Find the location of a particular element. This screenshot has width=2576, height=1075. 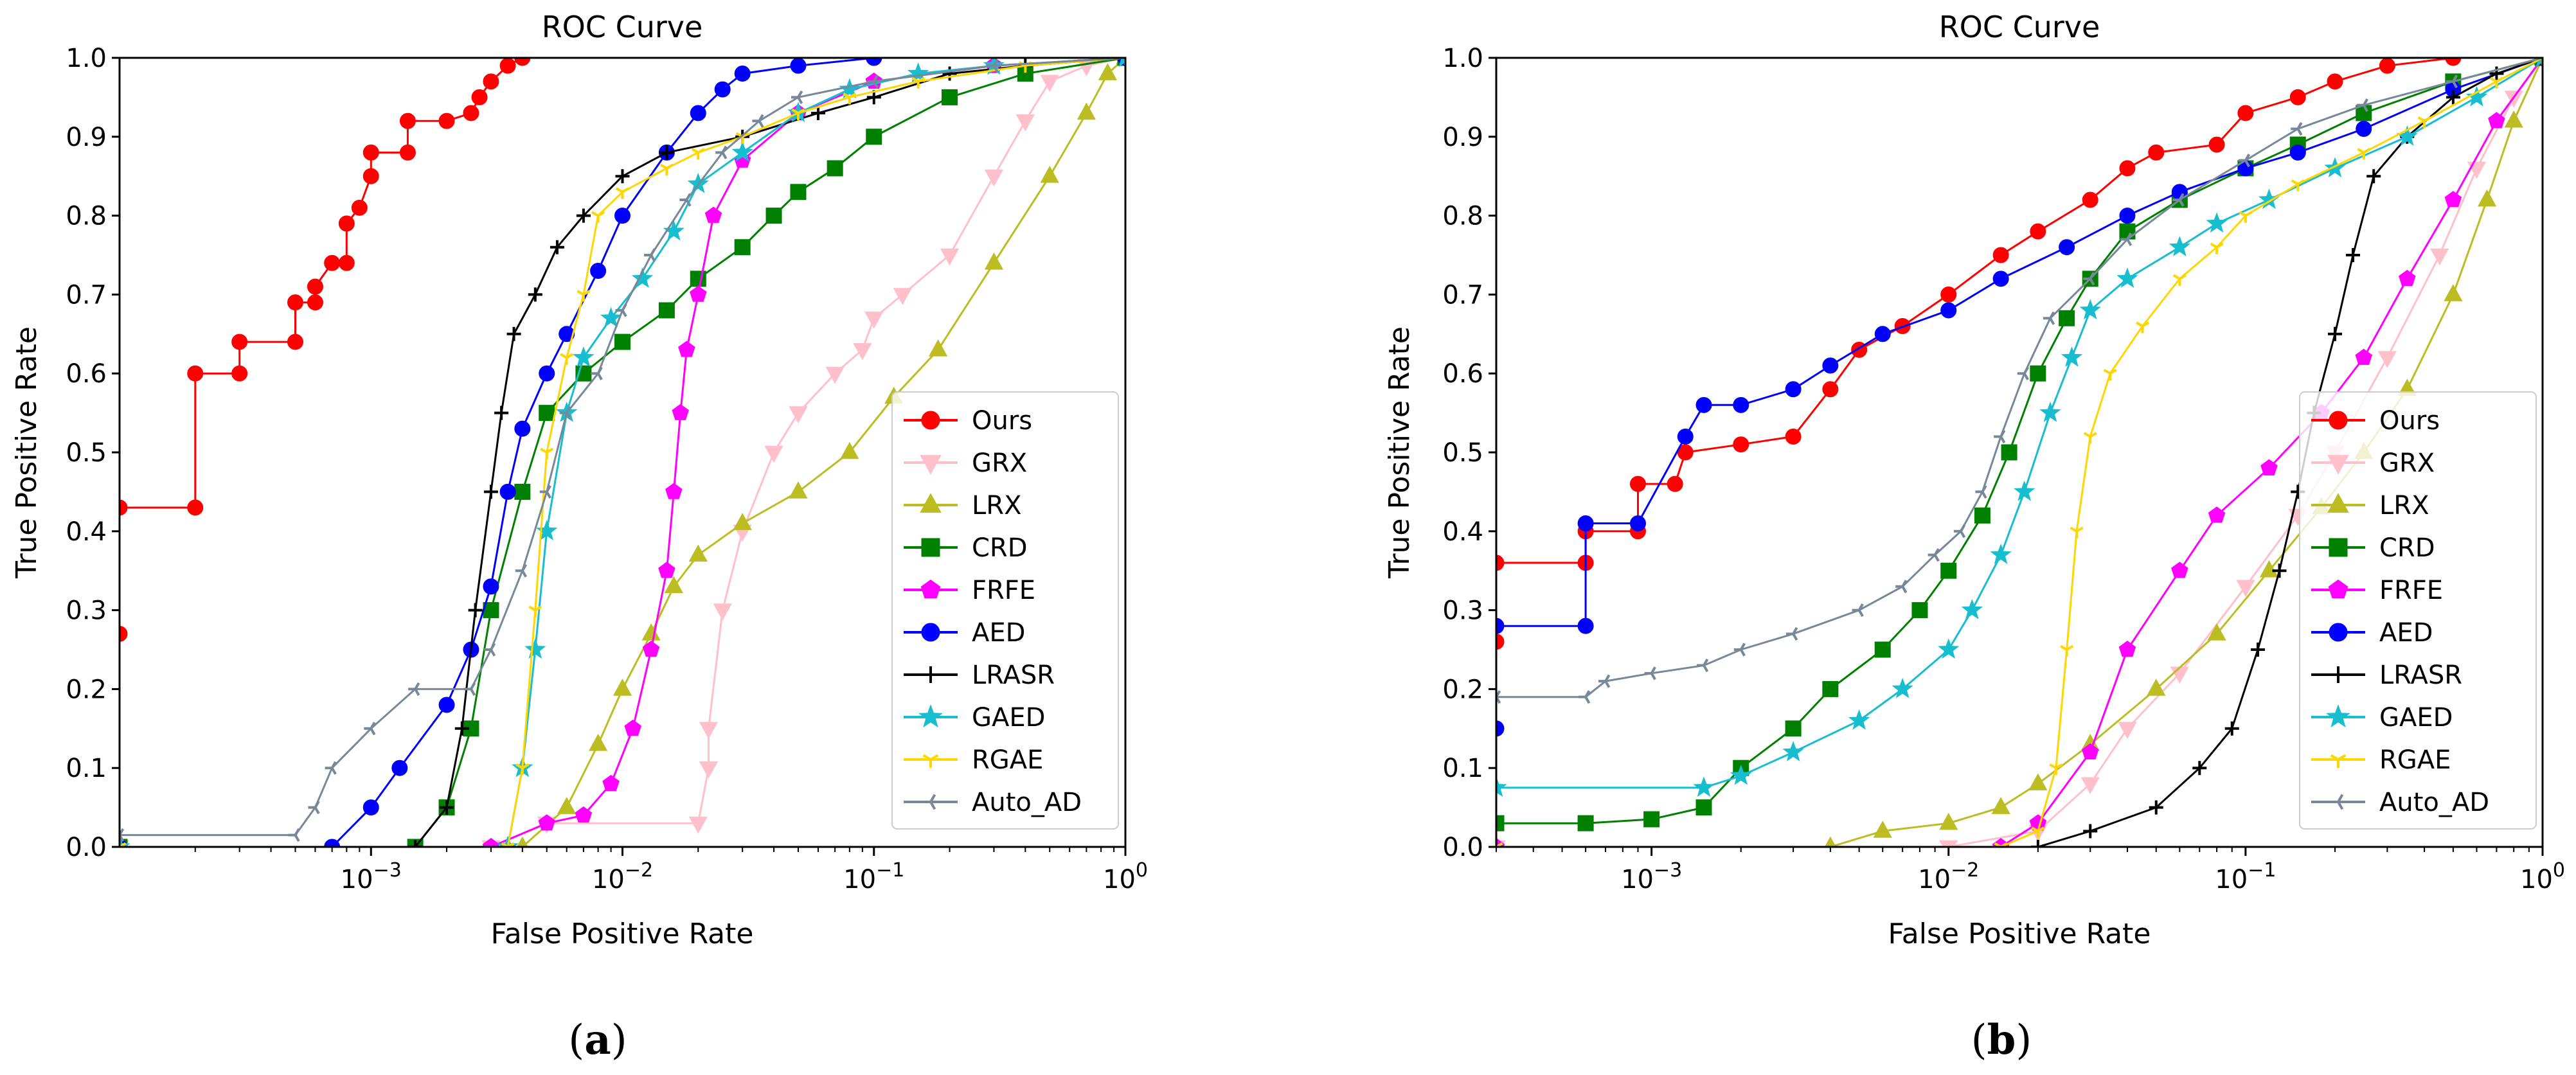

legend-entry-auto-ad: Auto_AD is located at coordinates (2400, 802).